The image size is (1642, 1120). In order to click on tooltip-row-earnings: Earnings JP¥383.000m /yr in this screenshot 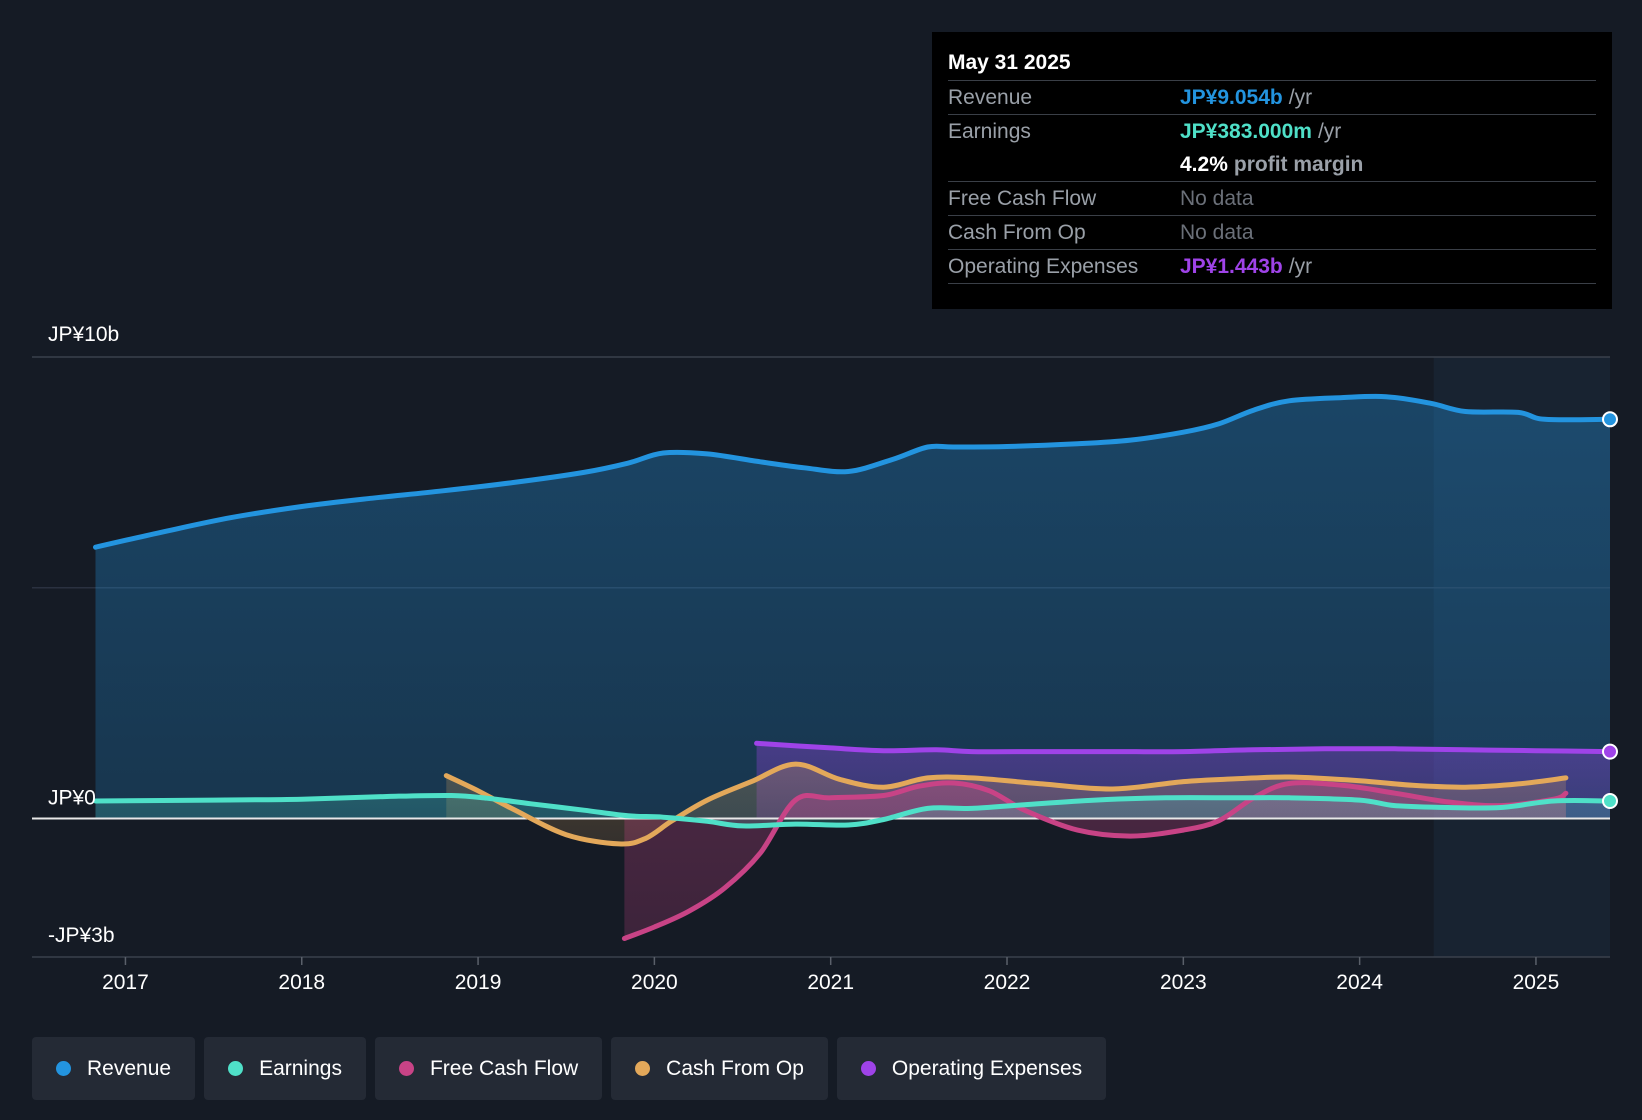, I will do `click(1272, 131)`.